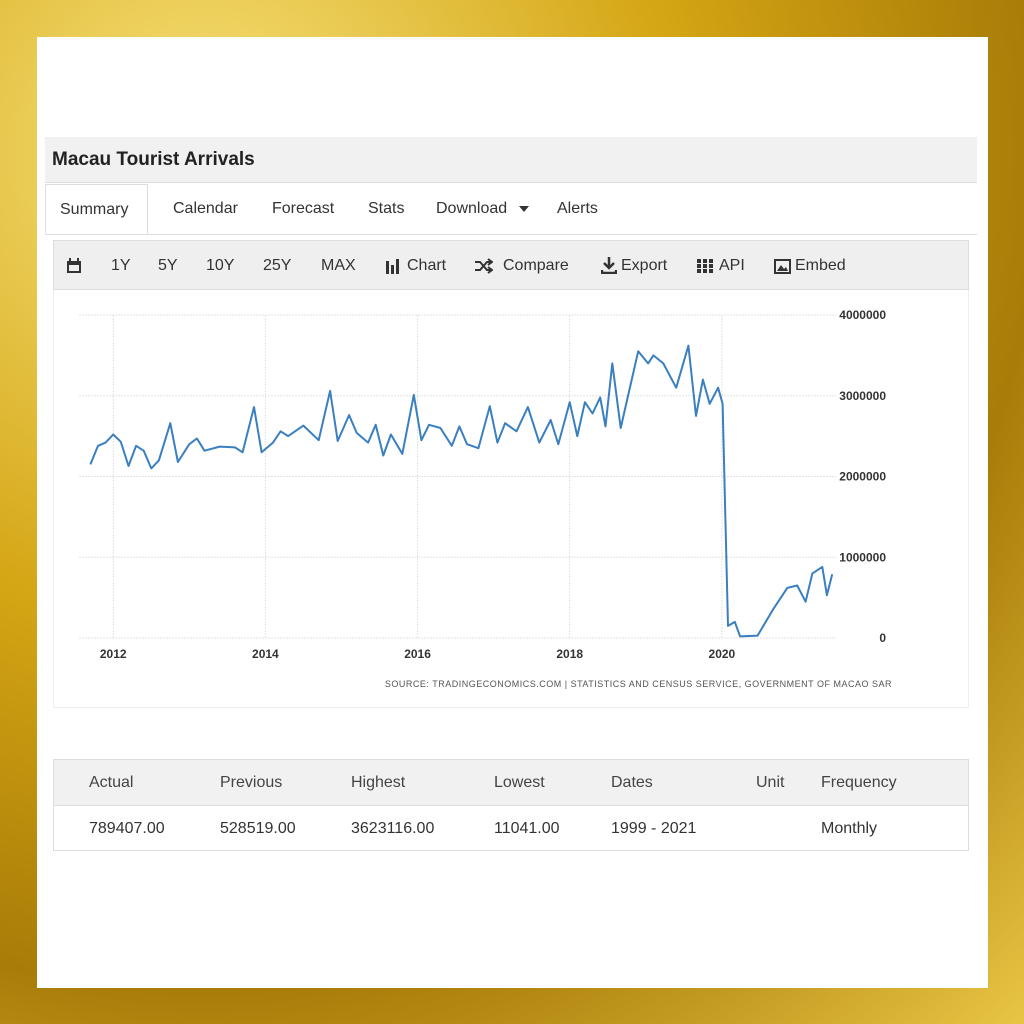 The width and height of the screenshot is (1024, 1024). Describe the element at coordinates (632, 782) in the screenshot. I see `table-header: Dates` at that location.